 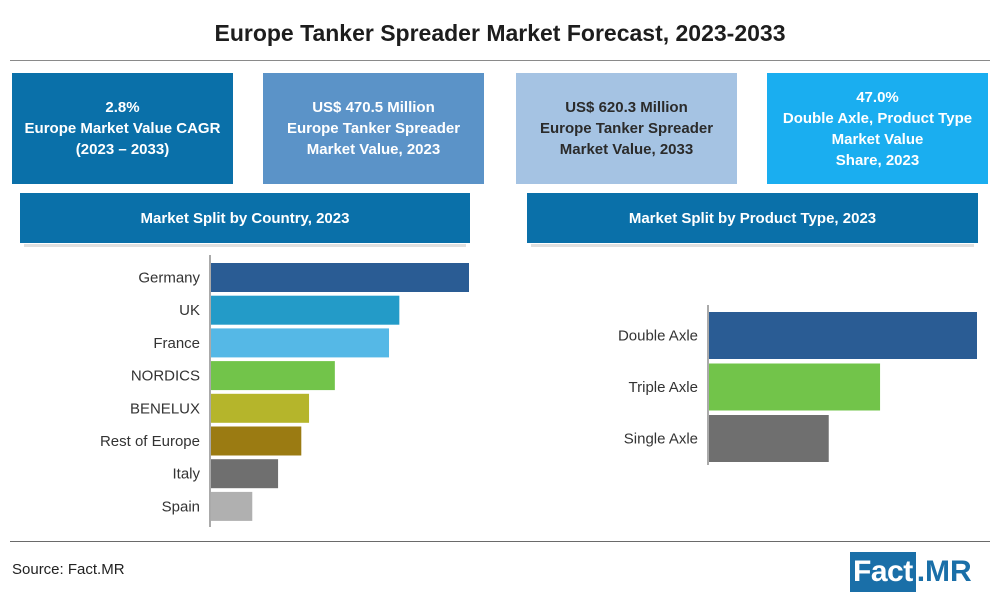 What do you see at coordinates (373, 107) in the screenshot?
I see `stat-line: US$ 470.5 Million` at bounding box center [373, 107].